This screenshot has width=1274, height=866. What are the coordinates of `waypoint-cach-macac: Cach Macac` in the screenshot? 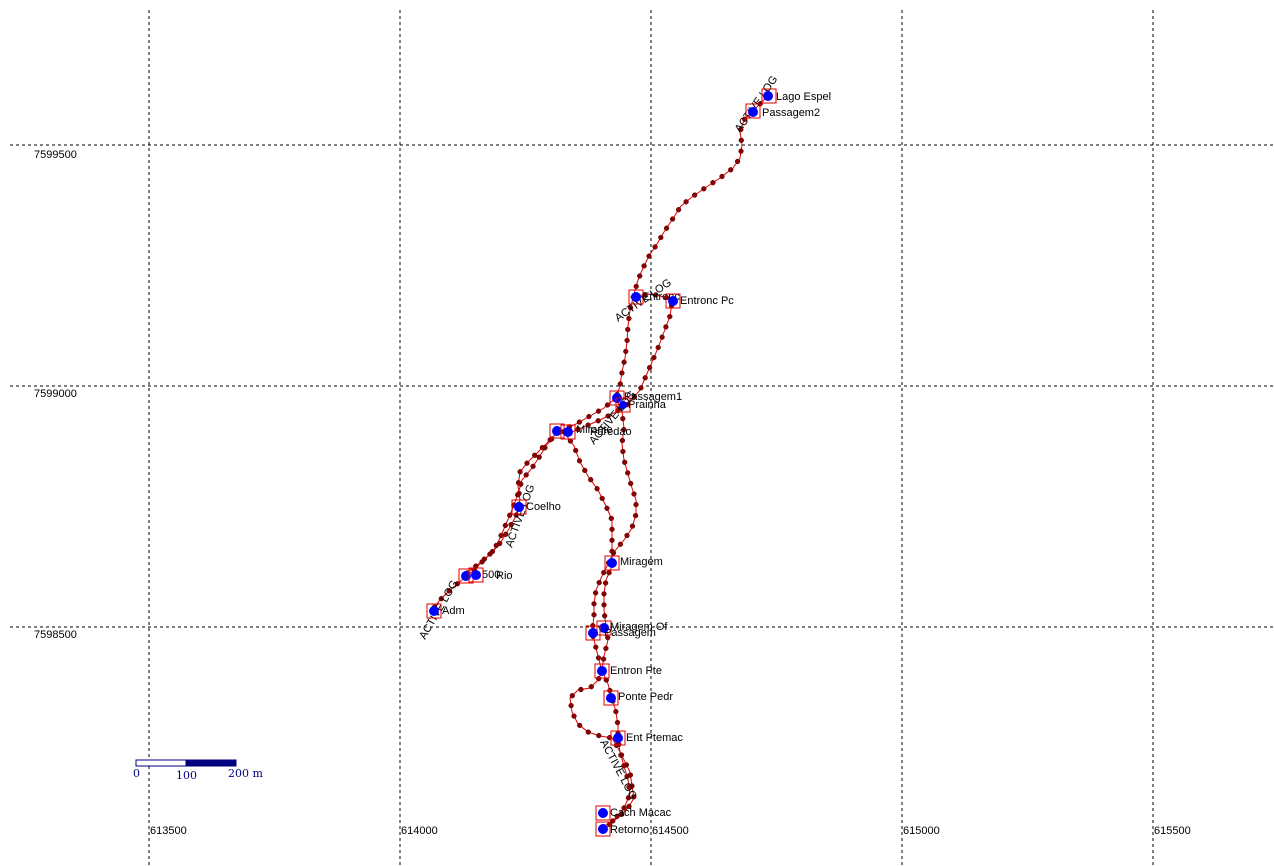 It's located at (633, 813).